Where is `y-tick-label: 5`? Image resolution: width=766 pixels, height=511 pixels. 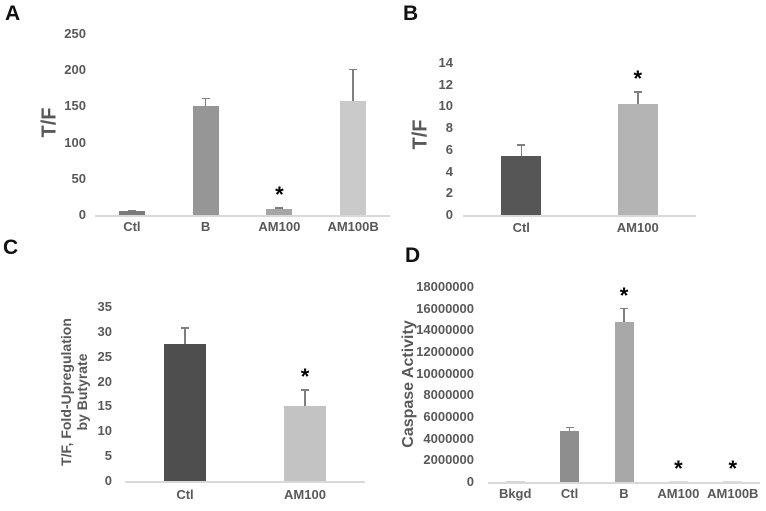 y-tick-label: 5 is located at coordinates (108, 456).